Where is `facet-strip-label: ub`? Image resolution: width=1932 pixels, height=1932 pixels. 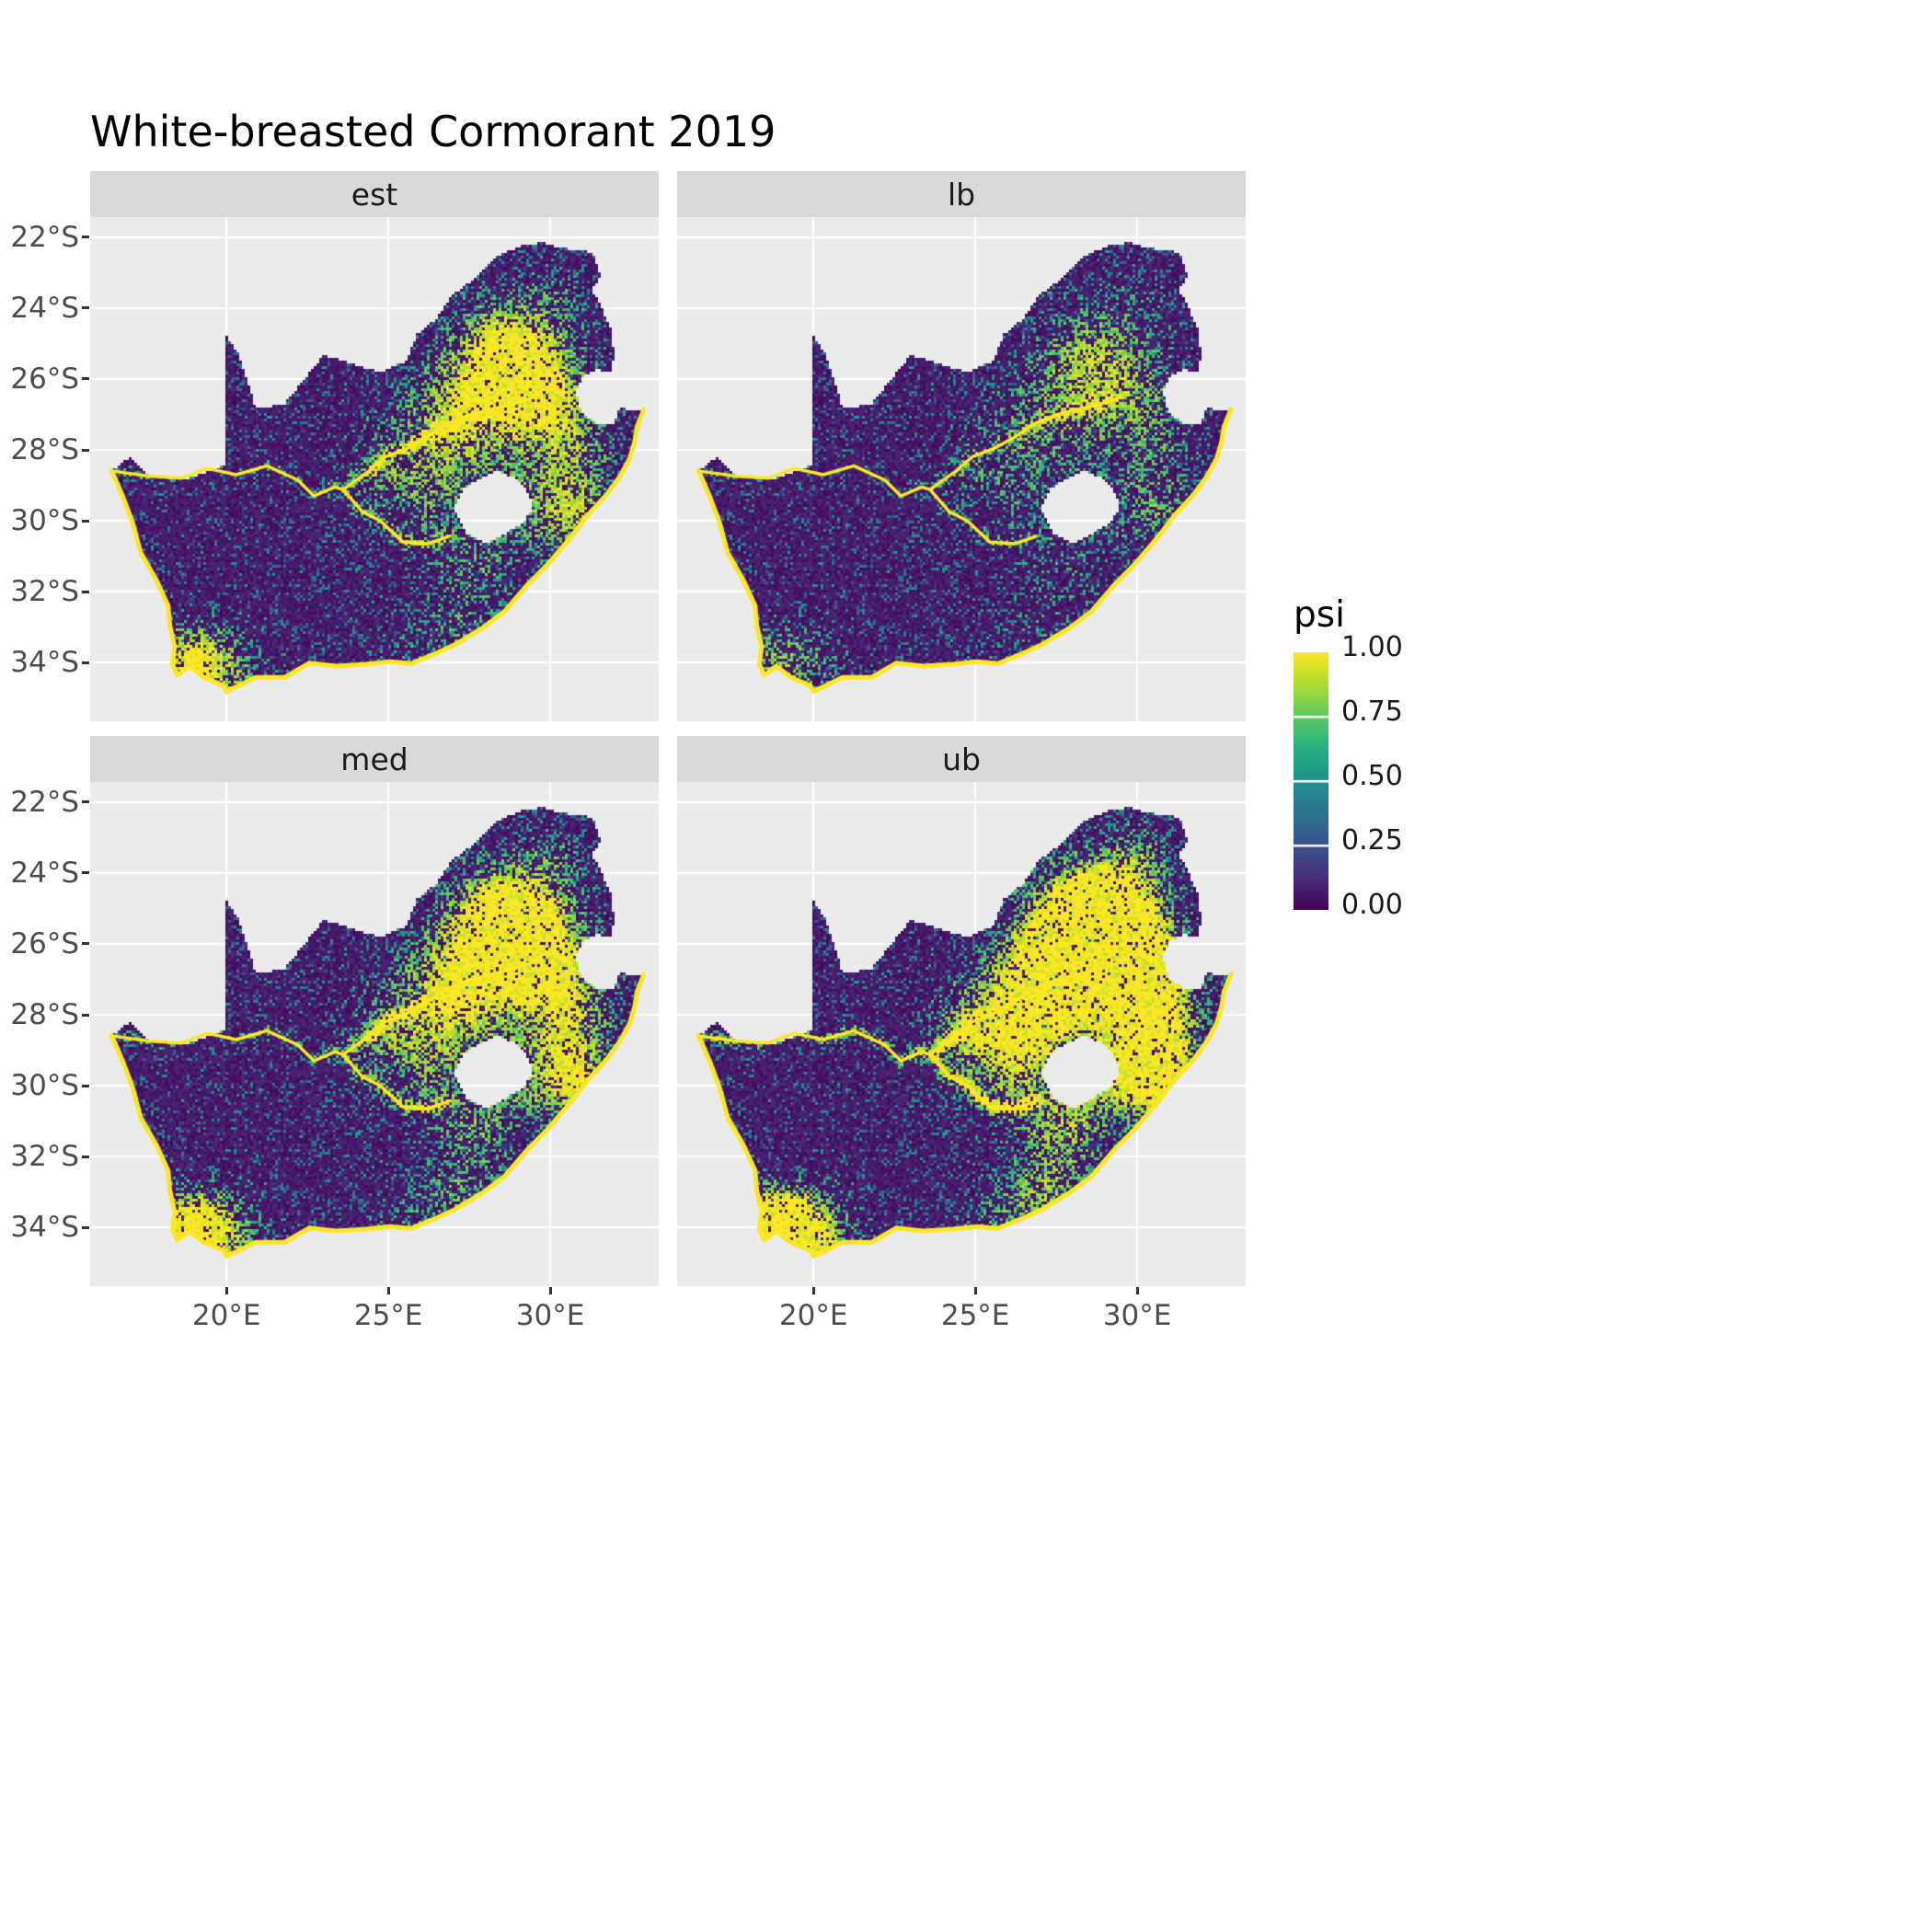 facet-strip-label: ub is located at coordinates (961, 759).